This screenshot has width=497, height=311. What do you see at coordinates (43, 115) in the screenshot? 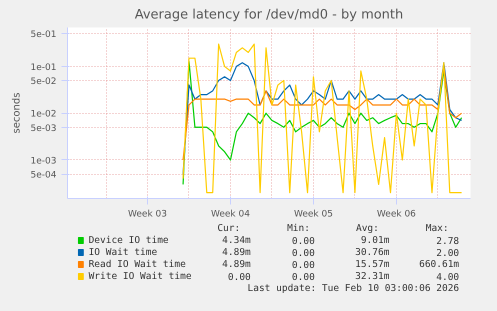
I see `y-tick-label: 1e-02` at bounding box center [43, 115].